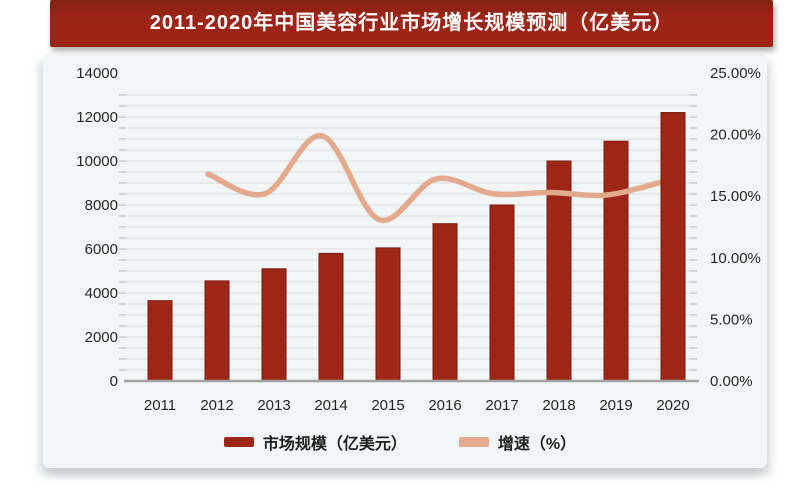 This screenshot has width=800, height=486. Describe the element at coordinates (238, 442) in the screenshot. I see `market-size-swatch-icon` at that location.